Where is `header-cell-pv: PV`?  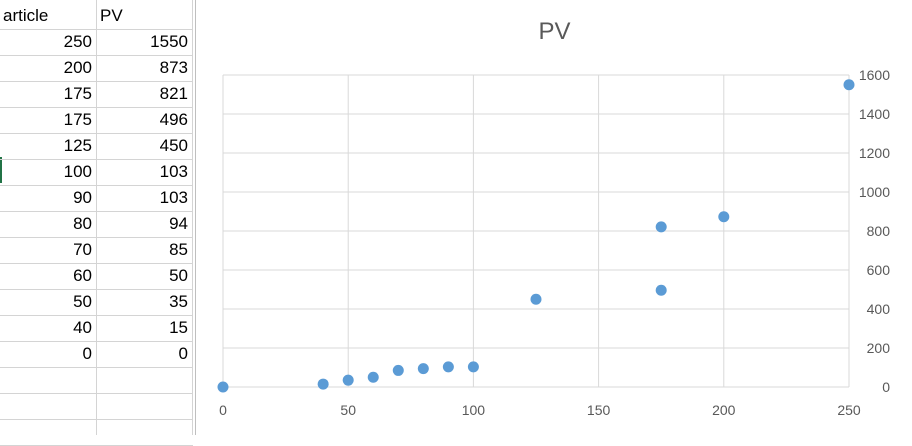
header-cell-pv: PV is located at coordinates (111, 15).